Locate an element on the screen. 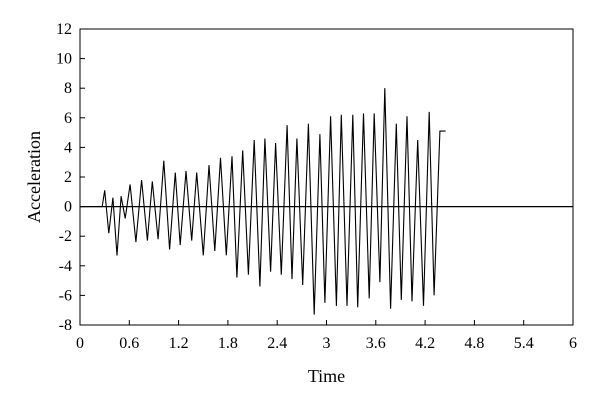 This screenshot has width=600, height=406. y-tick-label: -2 is located at coordinates (65, 236).